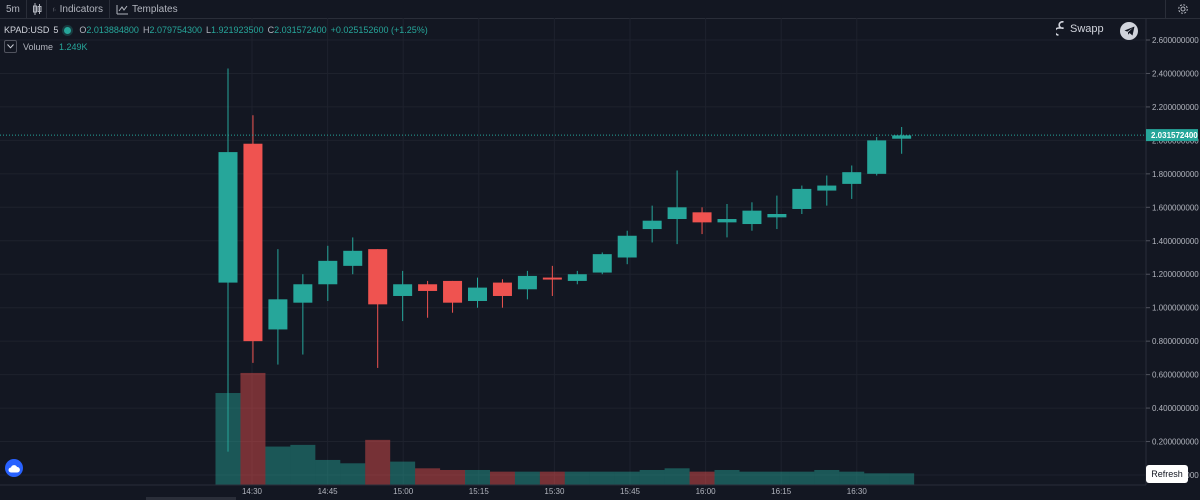  What do you see at coordinates (630, 491) in the screenshot?
I see `time-tick-label: 15:45` at bounding box center [630, 491].